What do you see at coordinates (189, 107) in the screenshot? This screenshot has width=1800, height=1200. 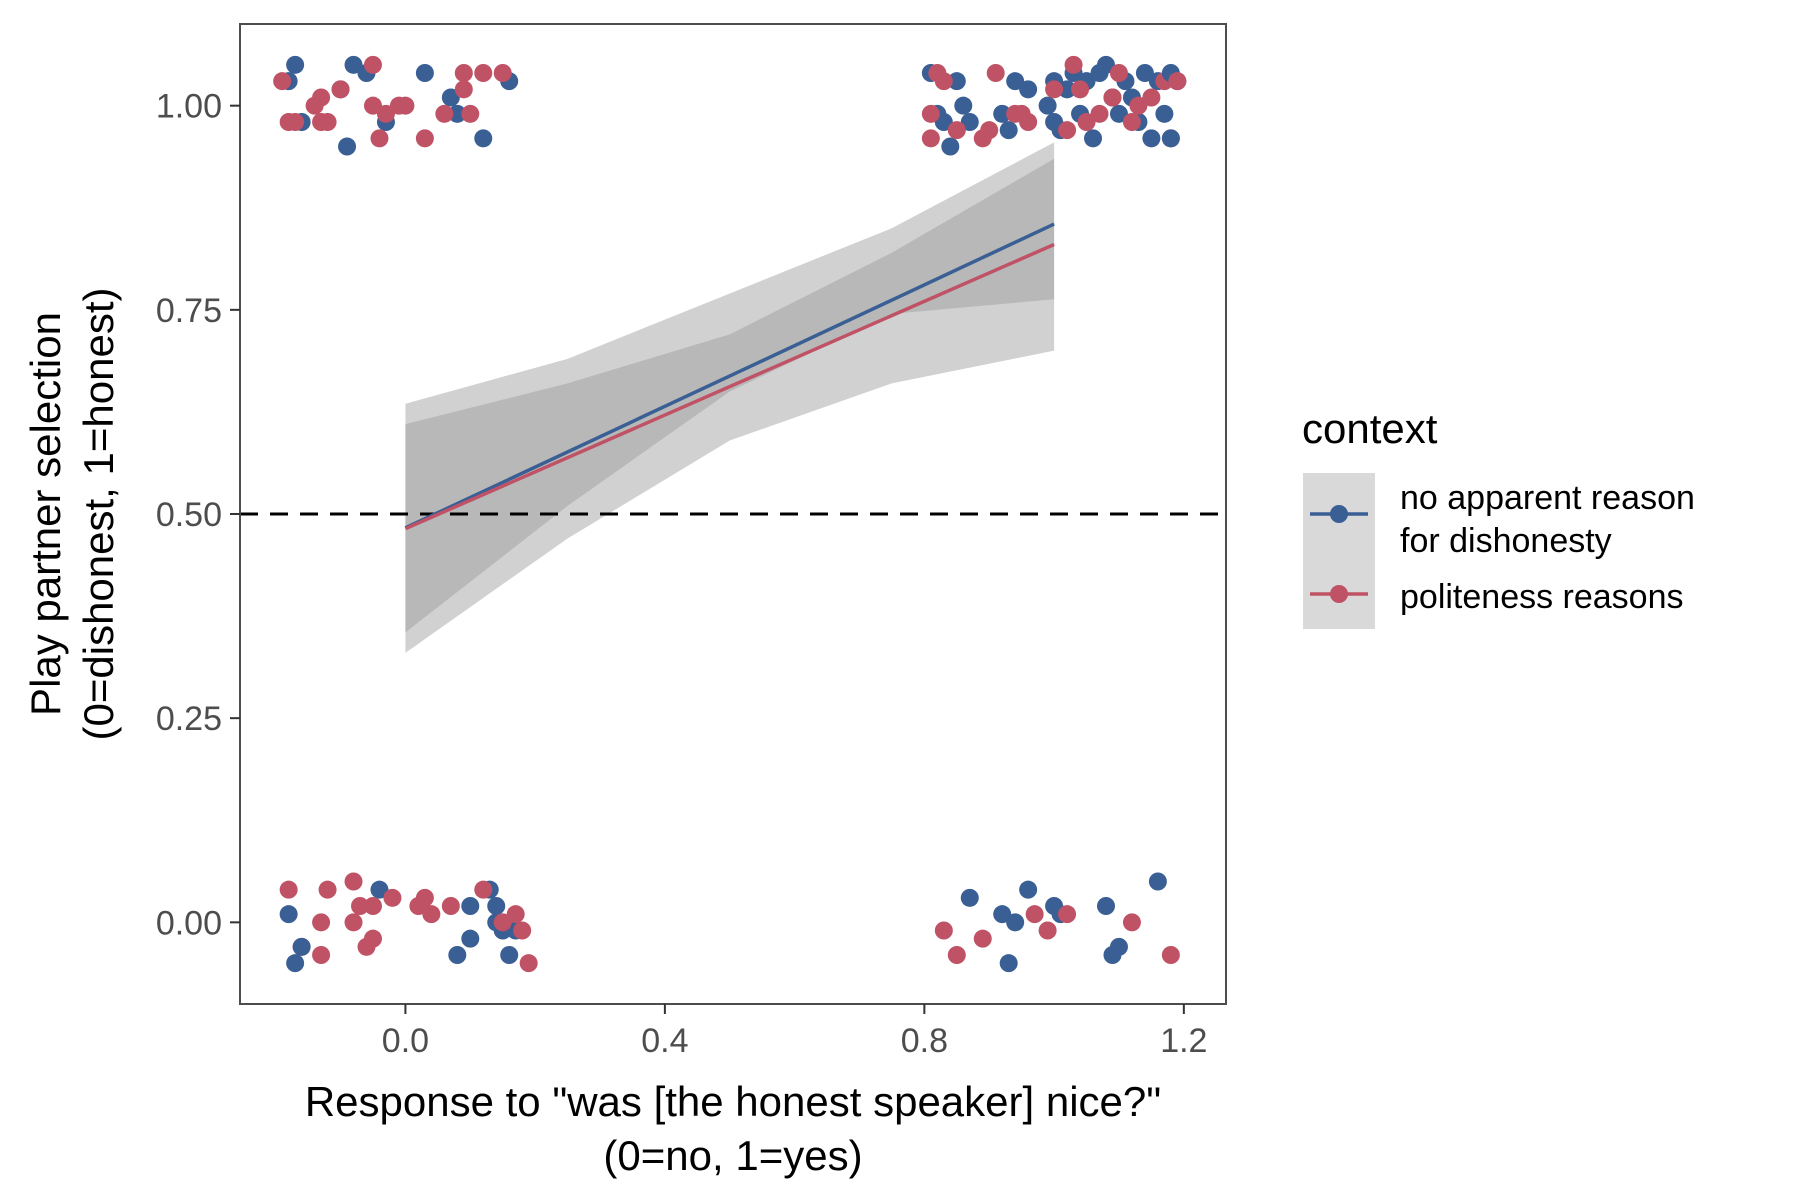 I see `y-tick-label: 1.00` at bounding box center [189, 107].